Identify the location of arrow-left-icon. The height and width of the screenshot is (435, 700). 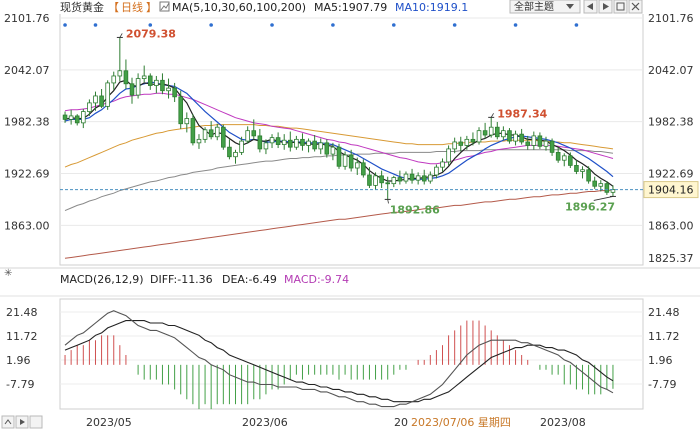
(590, 6).